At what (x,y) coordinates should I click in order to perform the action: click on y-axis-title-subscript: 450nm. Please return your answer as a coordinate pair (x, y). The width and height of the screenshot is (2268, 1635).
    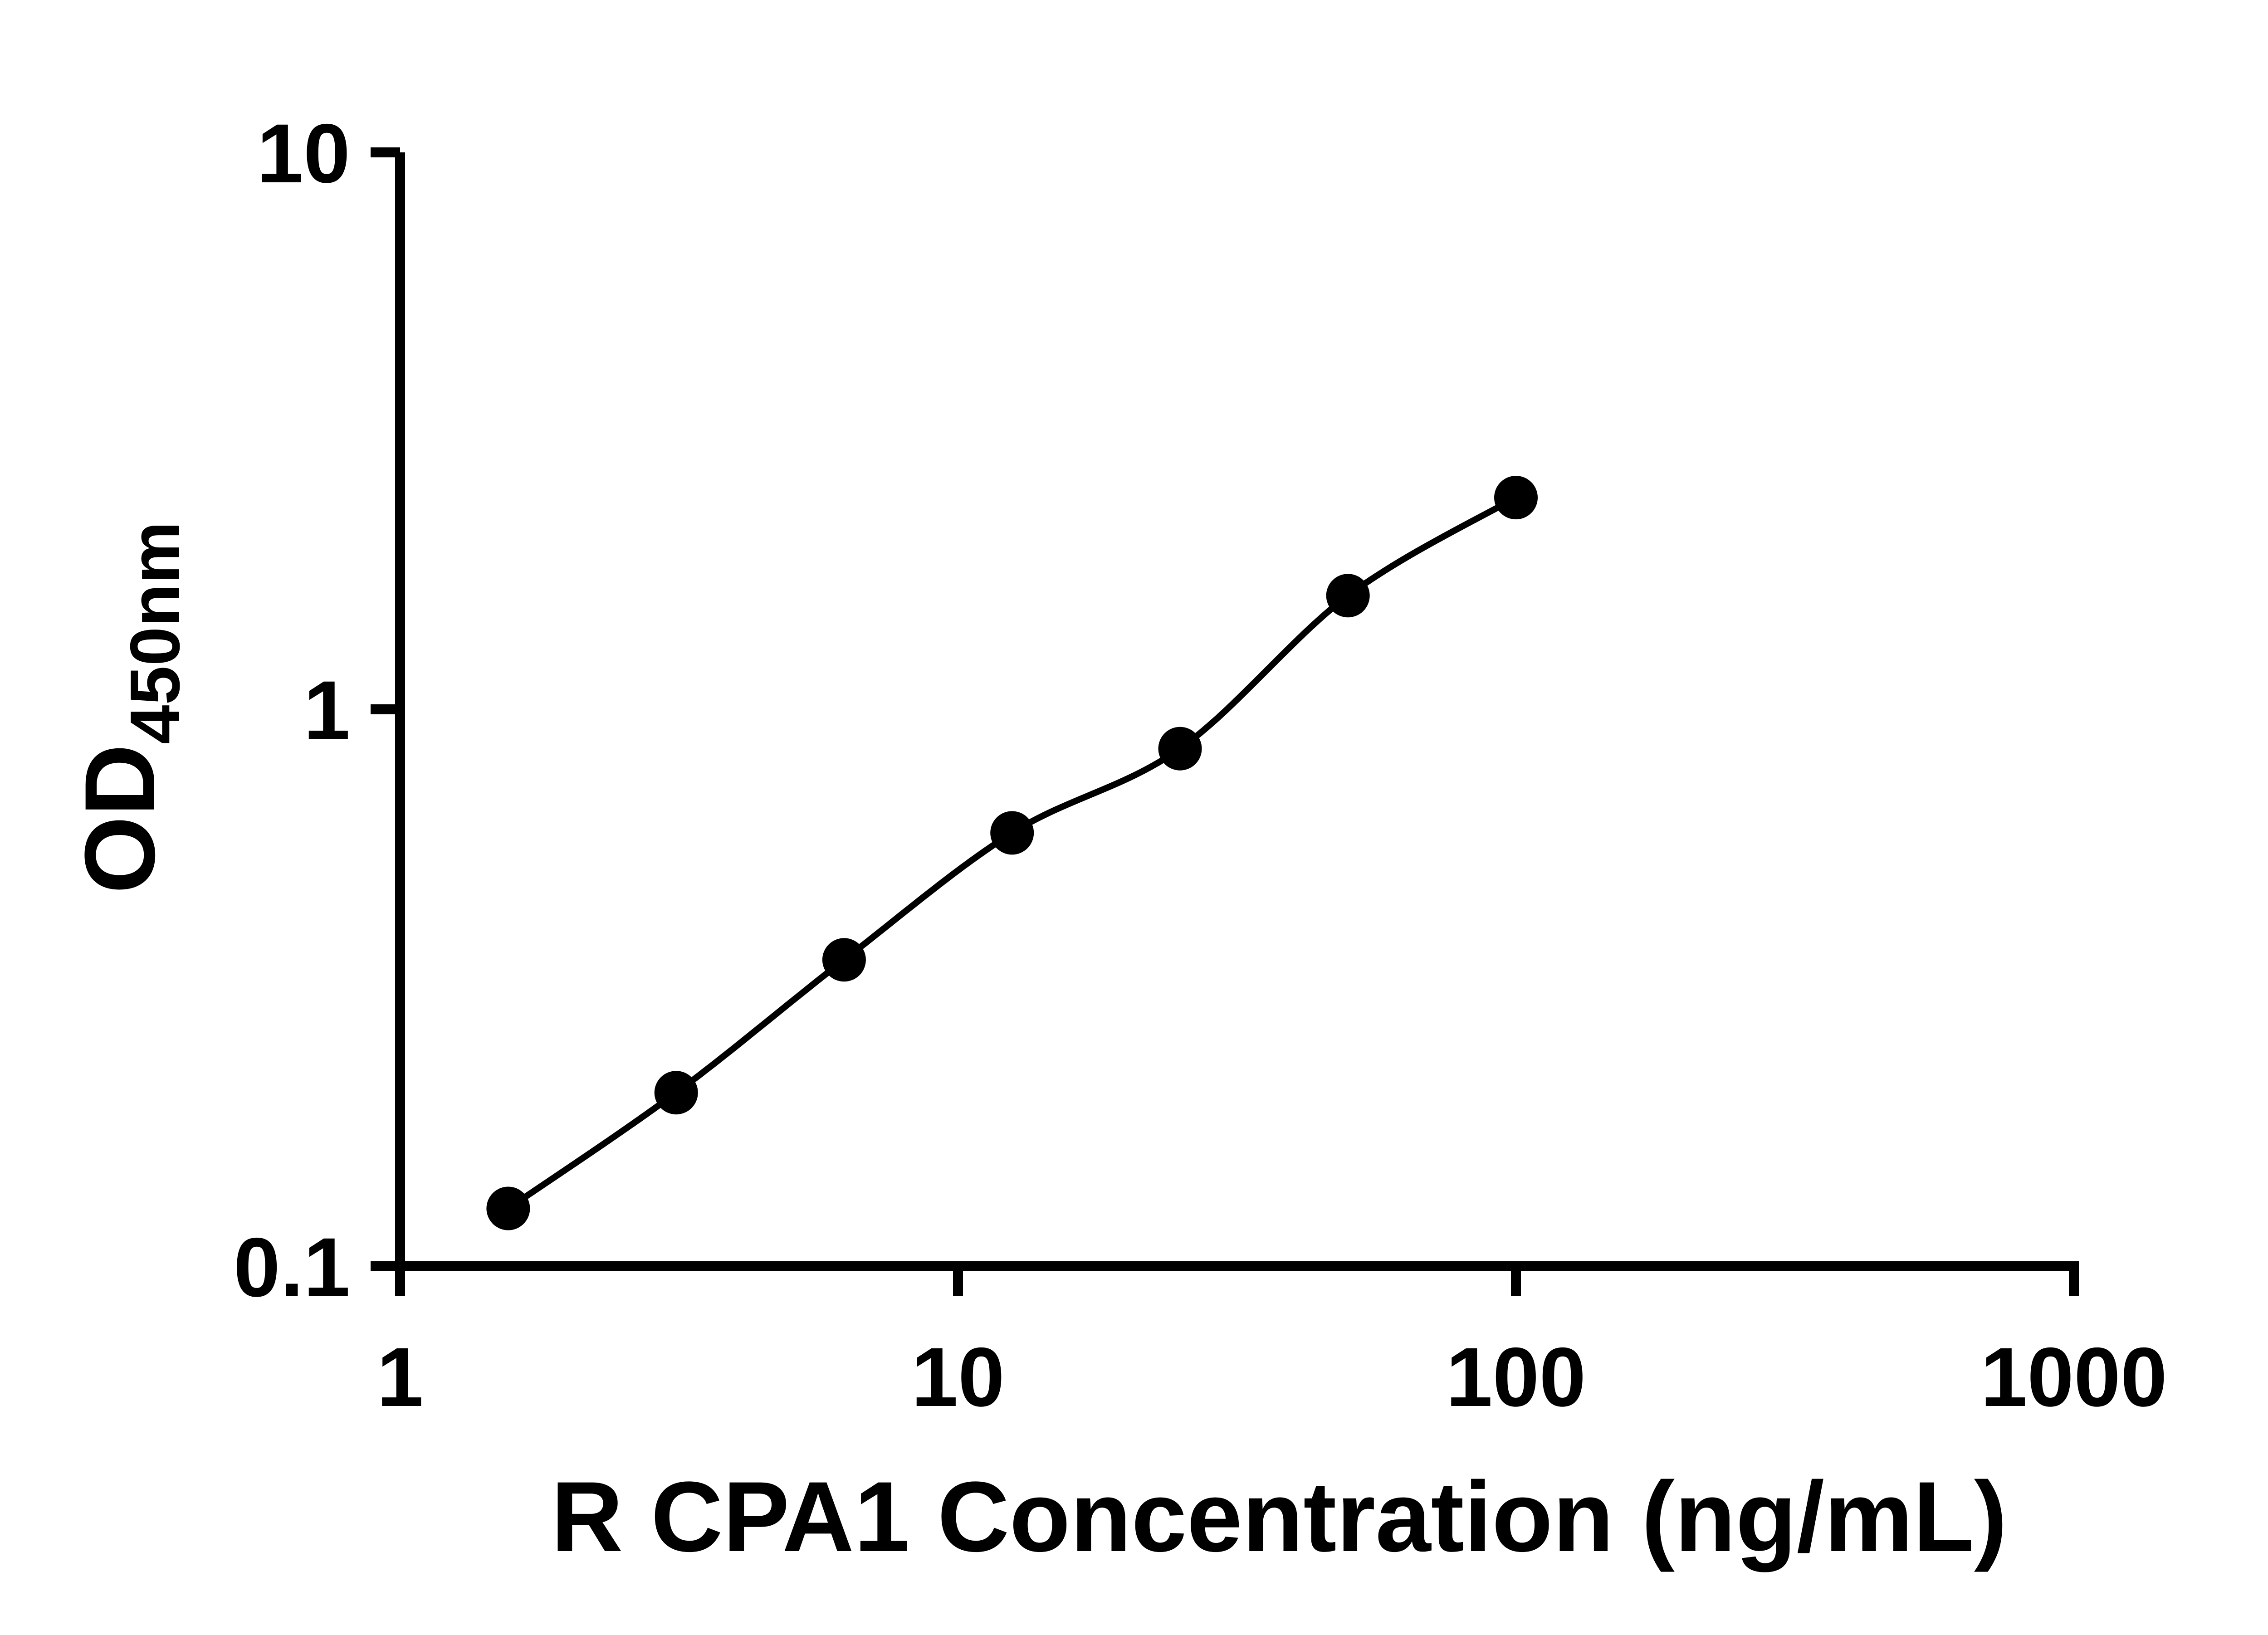
    Looking at the image, I should click on (155, 632).